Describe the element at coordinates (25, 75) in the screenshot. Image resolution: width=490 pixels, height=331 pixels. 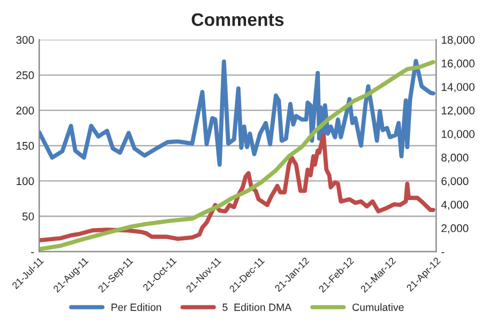
I see `y-tick-label: 250` at that location.